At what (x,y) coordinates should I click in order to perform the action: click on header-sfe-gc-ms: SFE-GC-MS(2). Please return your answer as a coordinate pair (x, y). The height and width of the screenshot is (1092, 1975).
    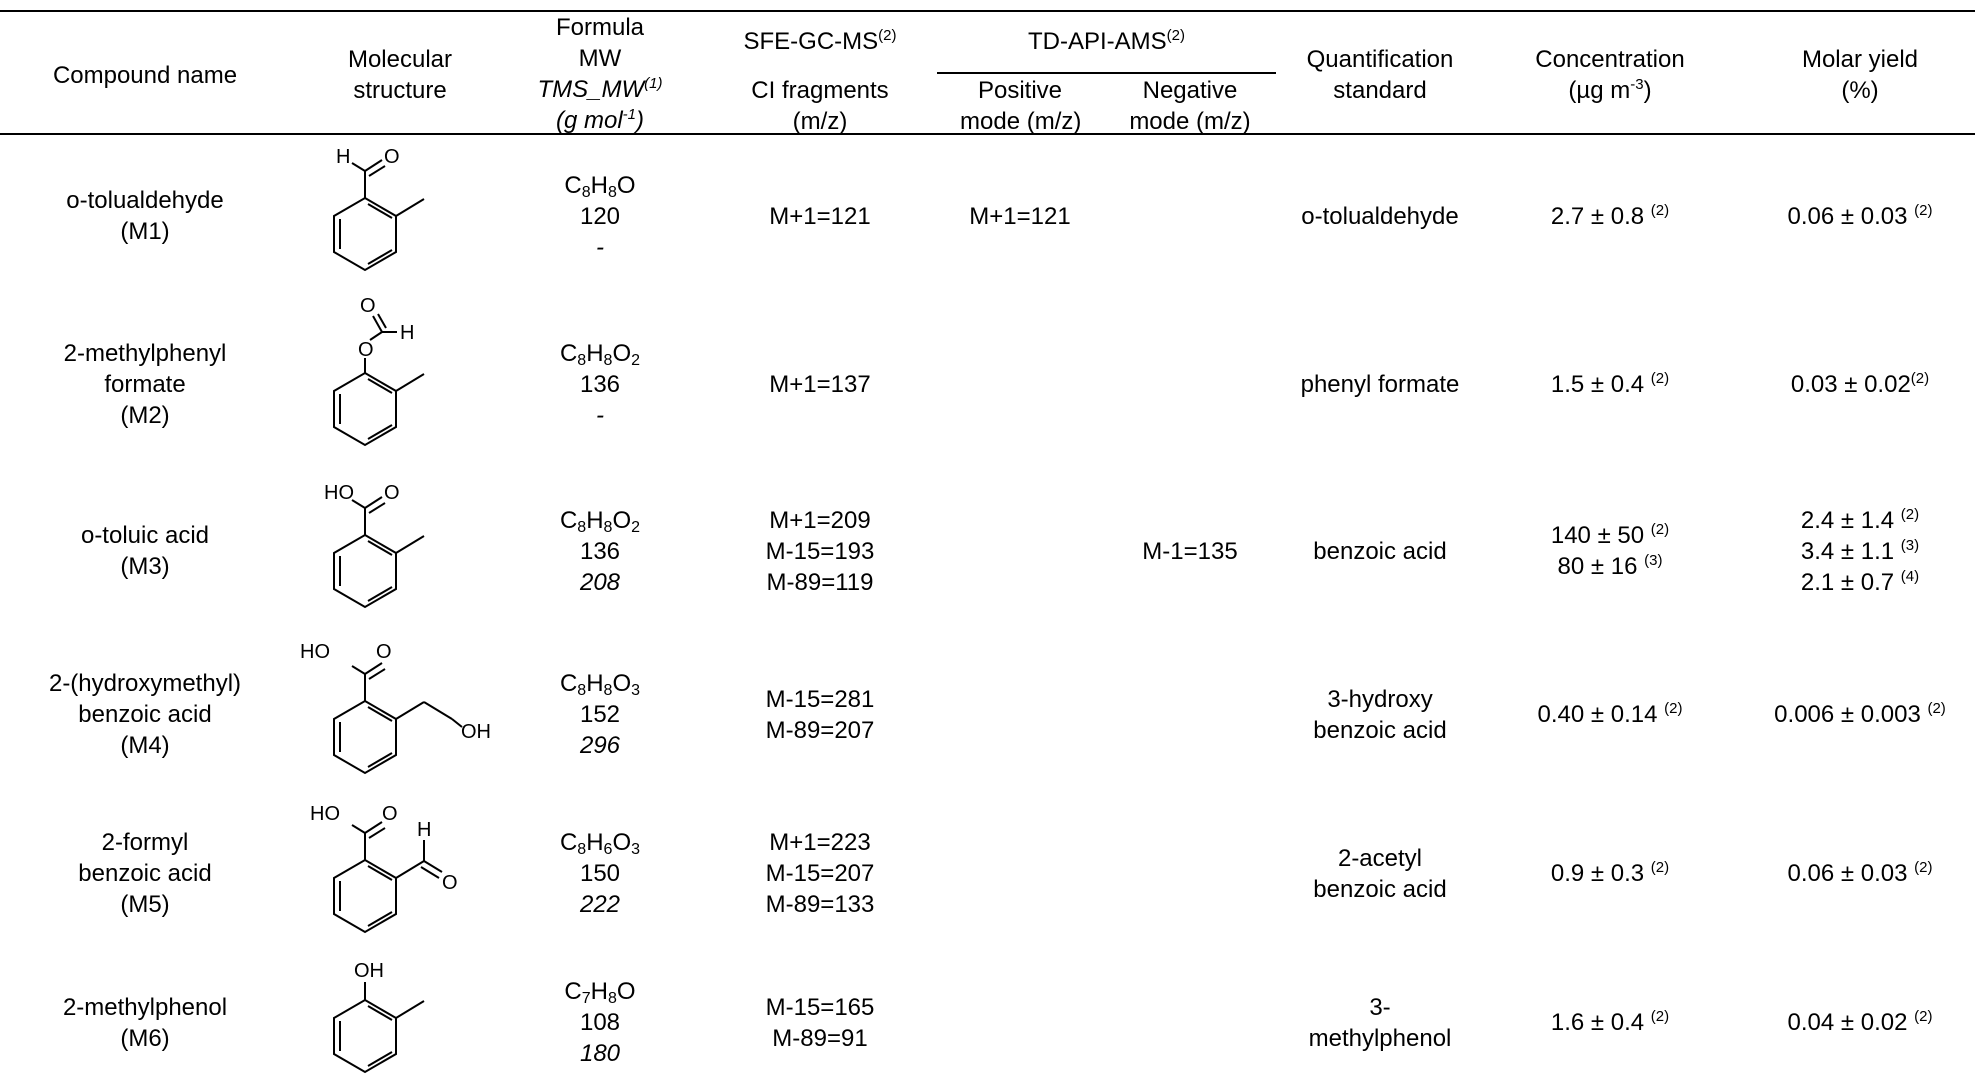
    Looking at the image, I should click on (820, 41).